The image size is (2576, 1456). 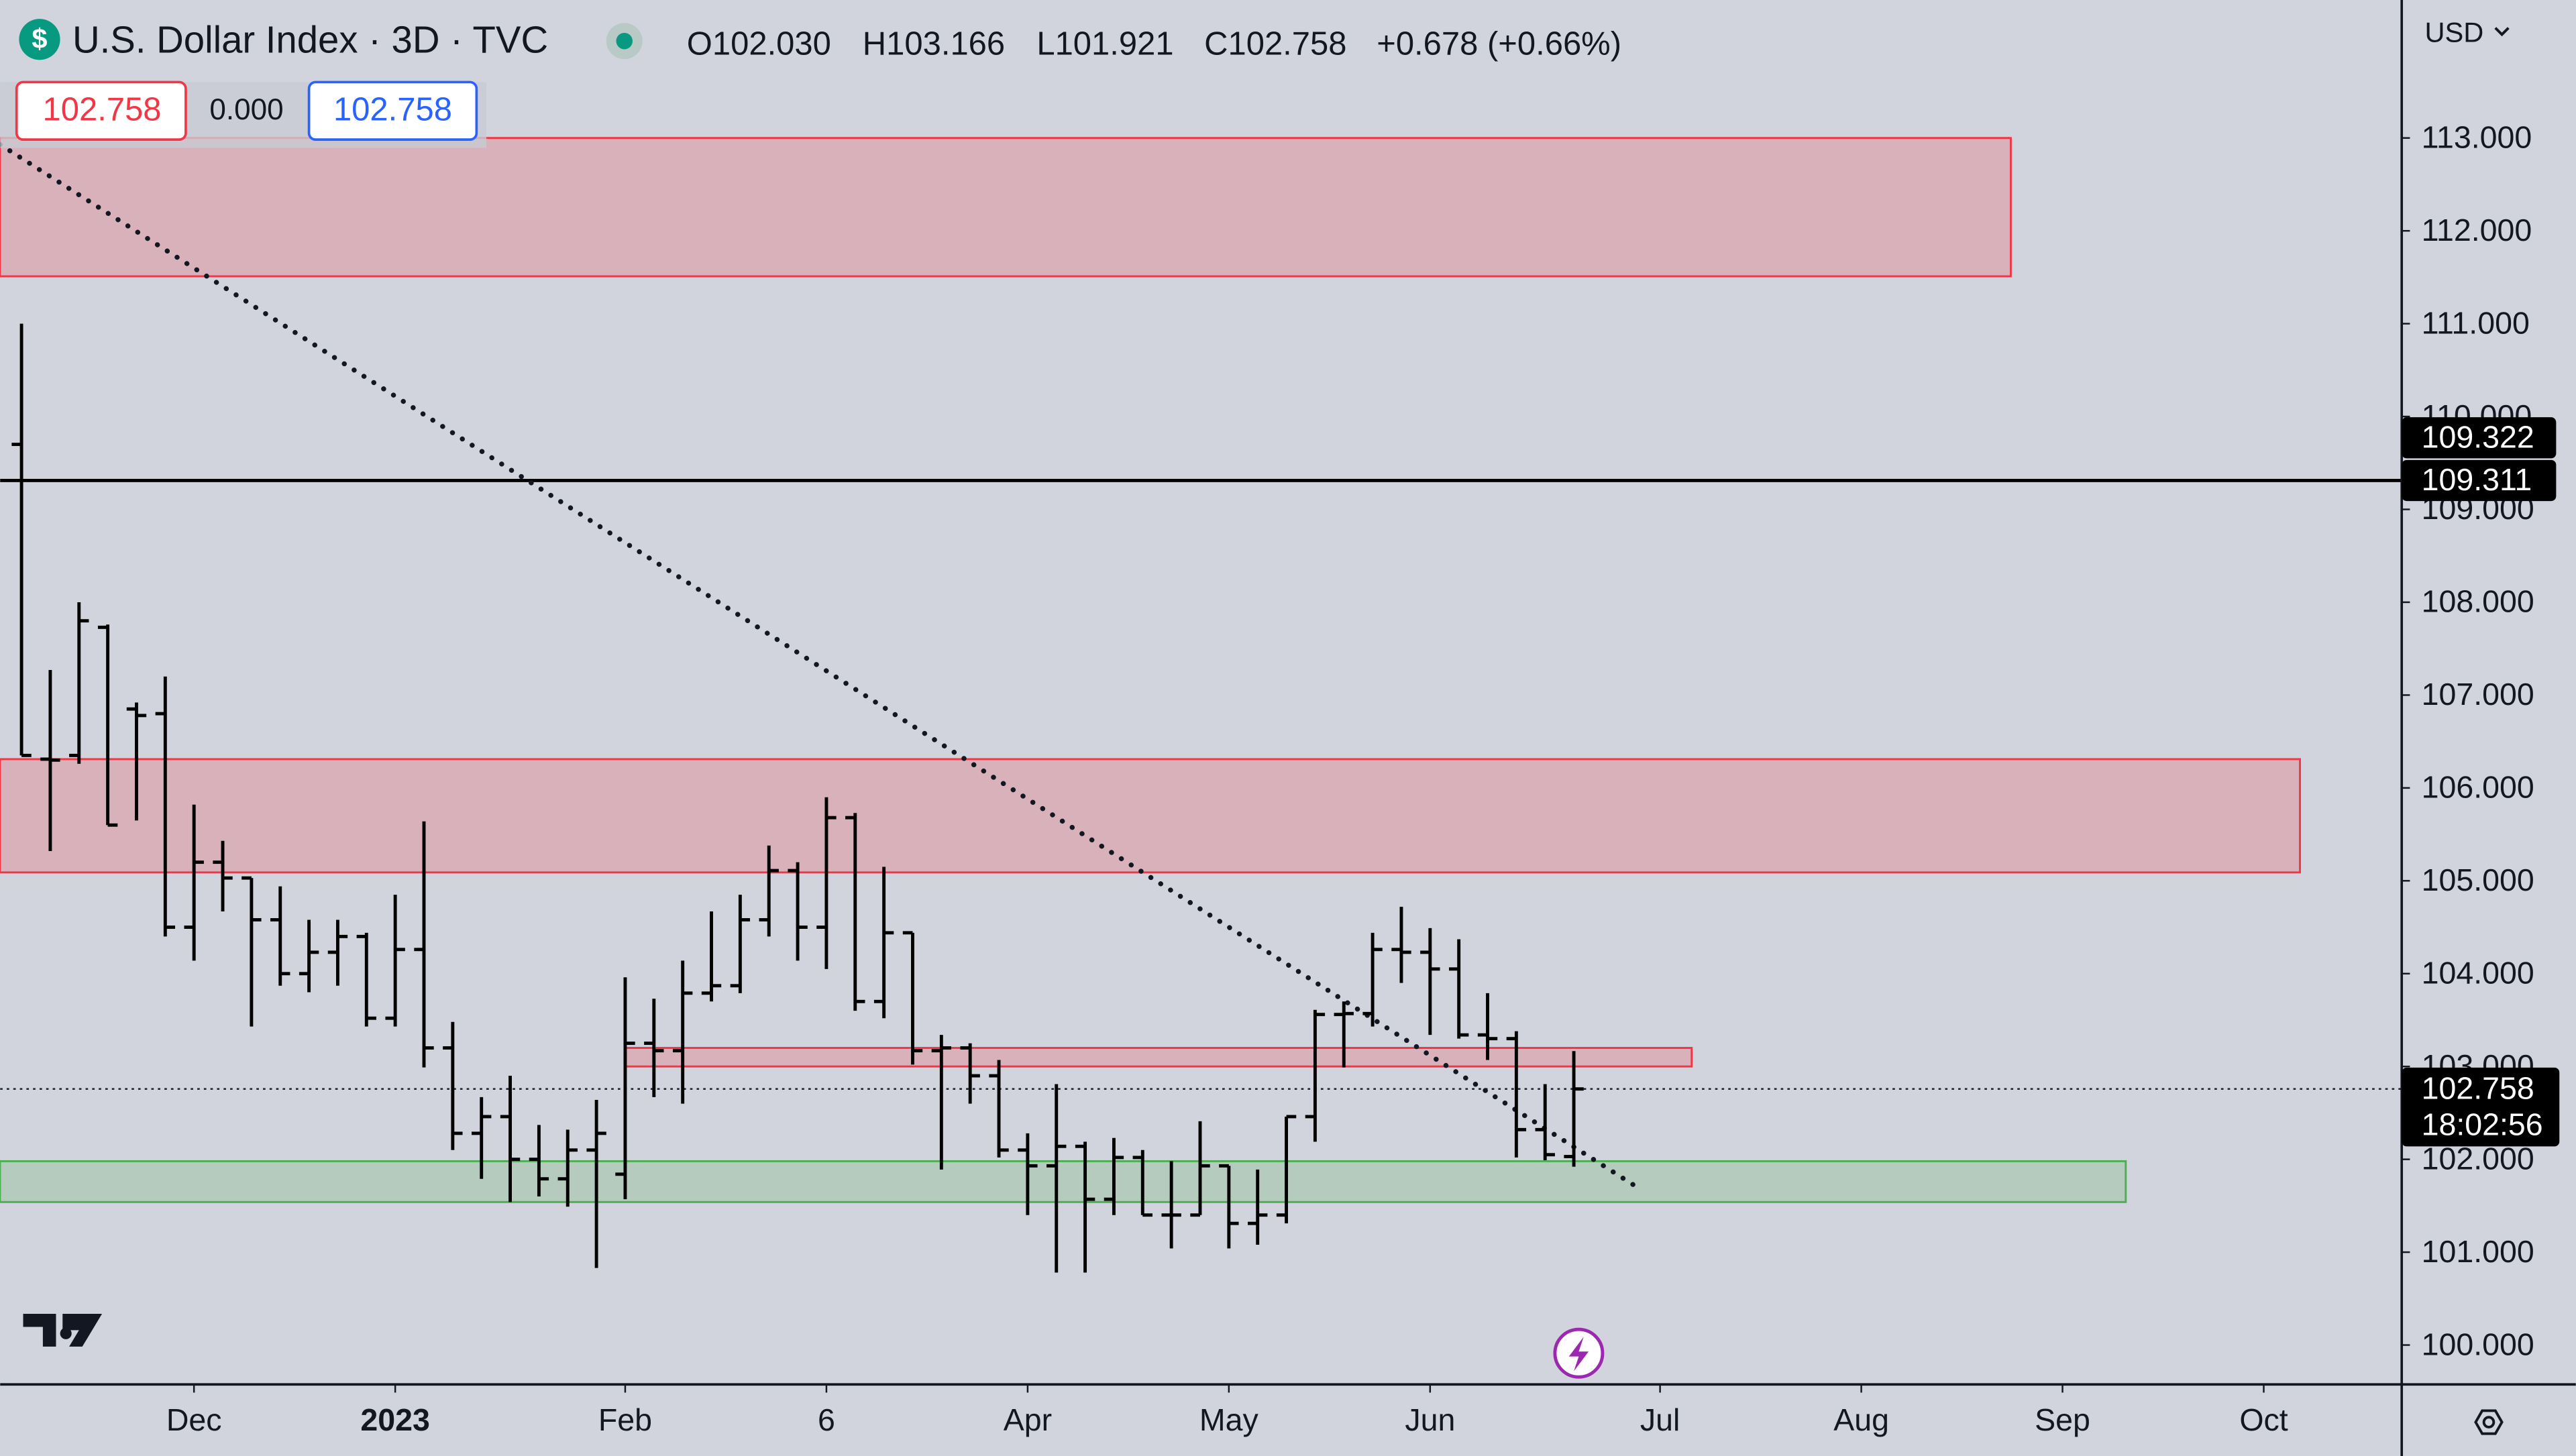 What do you see at coordinates (1499, 44) in the screenshot?
I see `ohlc-change: +0.678 (+0.66%)` at bounding box center [1499, 44].